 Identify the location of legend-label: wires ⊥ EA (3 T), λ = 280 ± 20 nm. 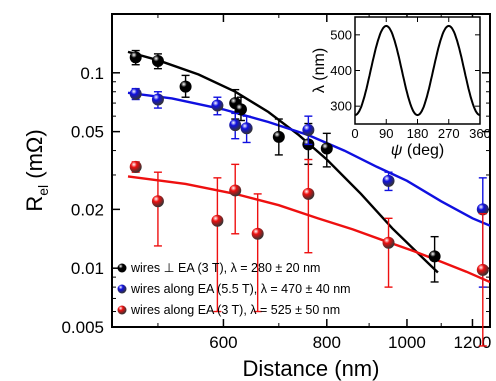
(225, 268).